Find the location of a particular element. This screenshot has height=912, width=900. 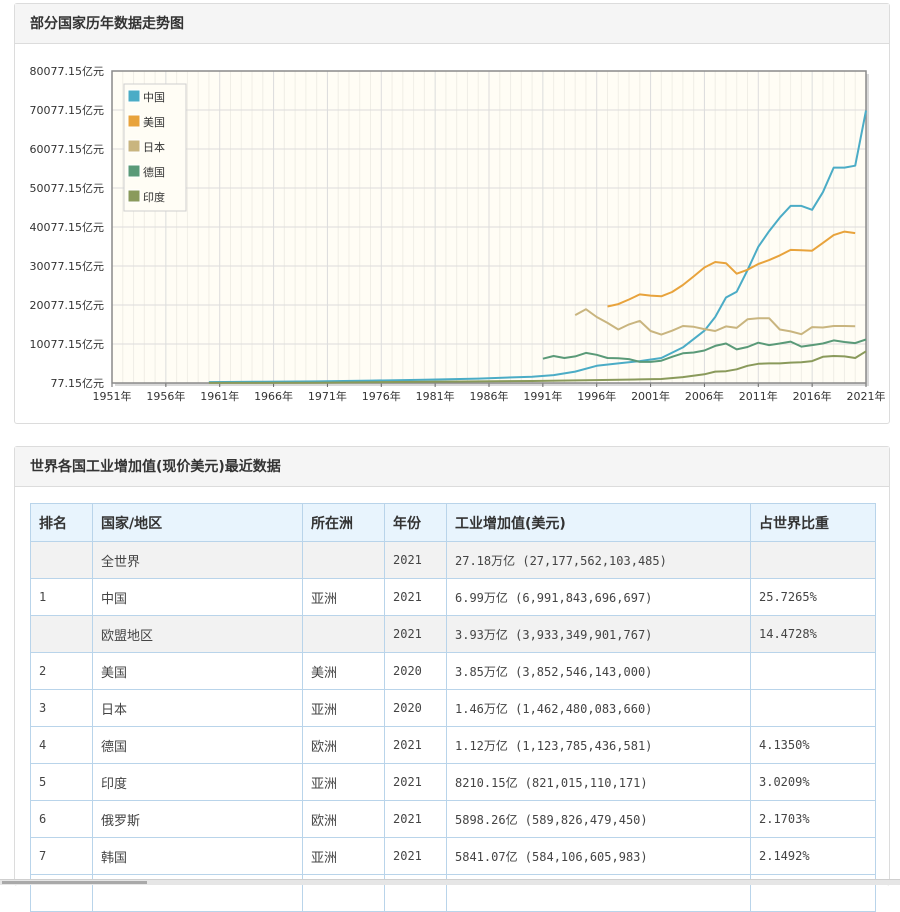

header-country: 国家/地区 is located at coordinates (197, 522).